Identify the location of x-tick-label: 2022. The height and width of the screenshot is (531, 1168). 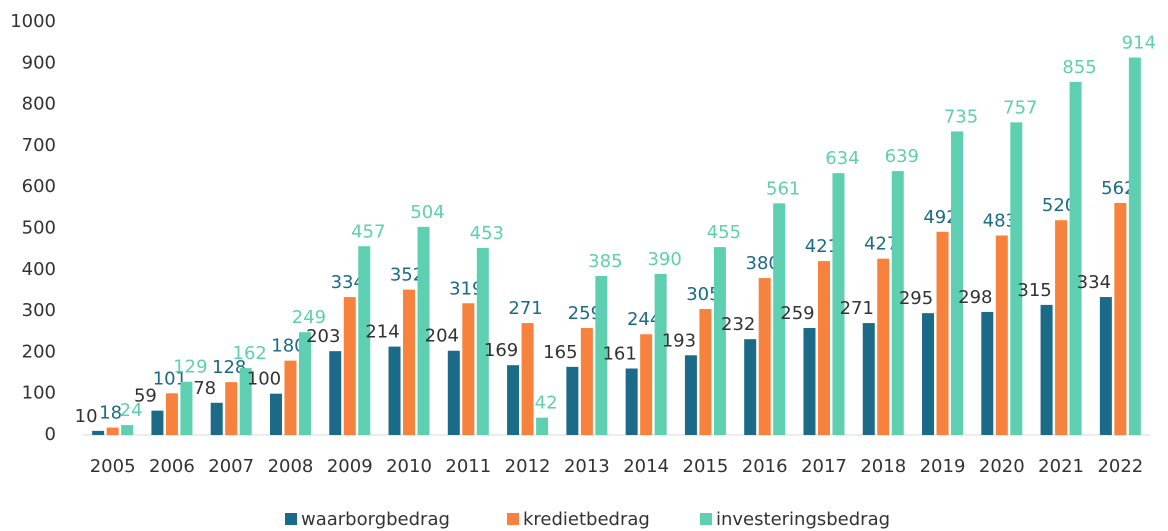
(1120, 466).